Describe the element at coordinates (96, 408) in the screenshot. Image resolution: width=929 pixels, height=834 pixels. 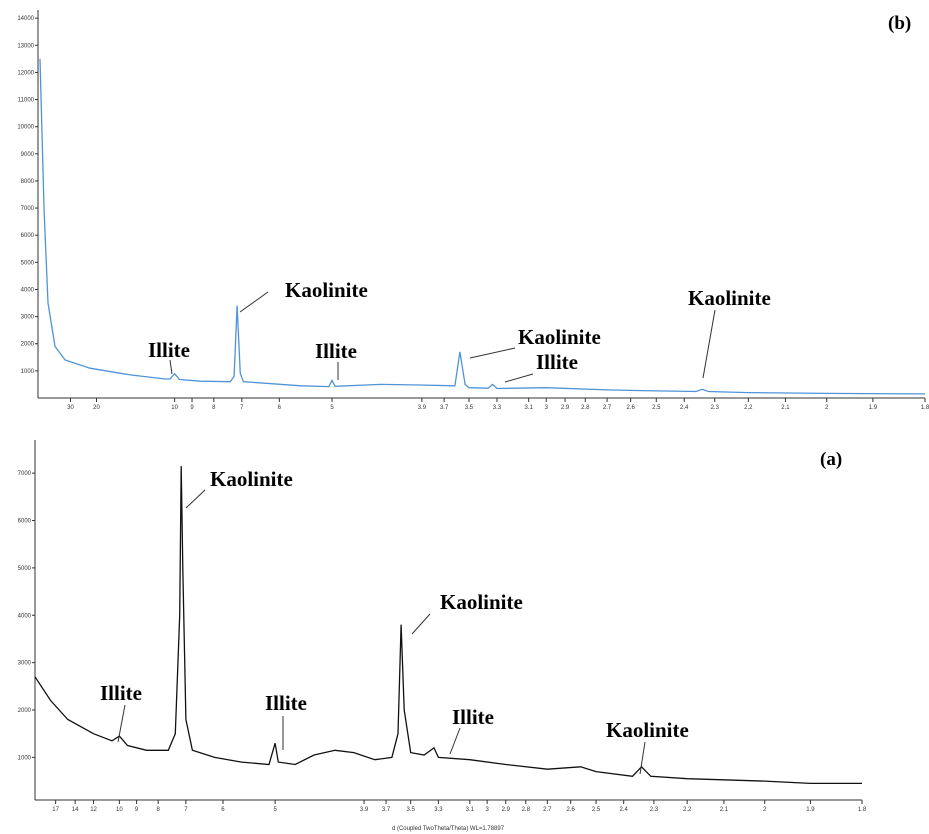
I see `x-tick-label: 20` at that location.